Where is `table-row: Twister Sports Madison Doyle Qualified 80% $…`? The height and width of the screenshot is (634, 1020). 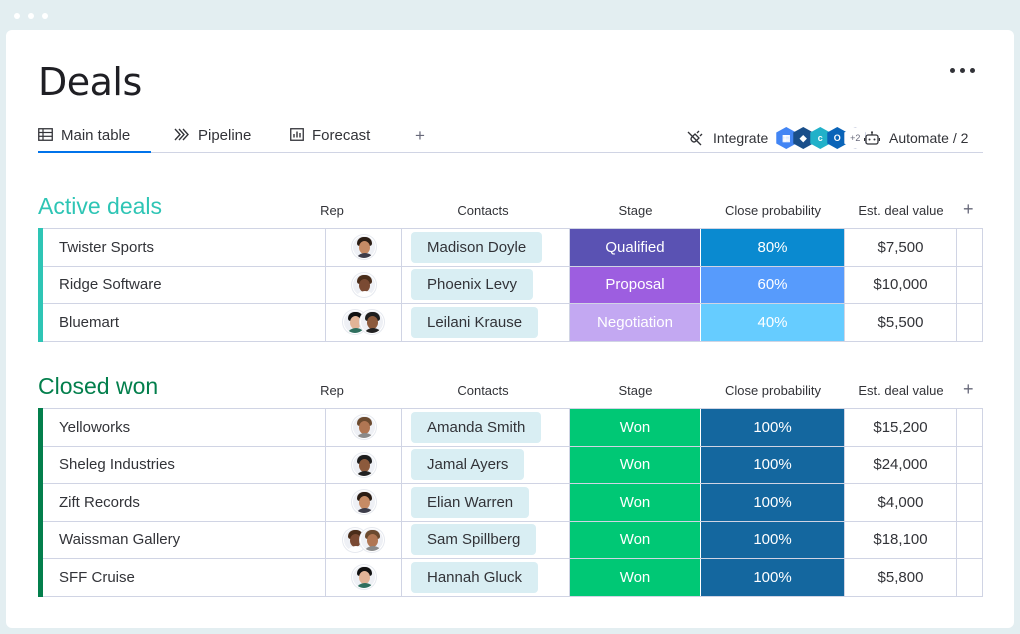 table-row: Twister Sports Madison Doyle Qualified 80% $… is located at coordinates (510, 247).